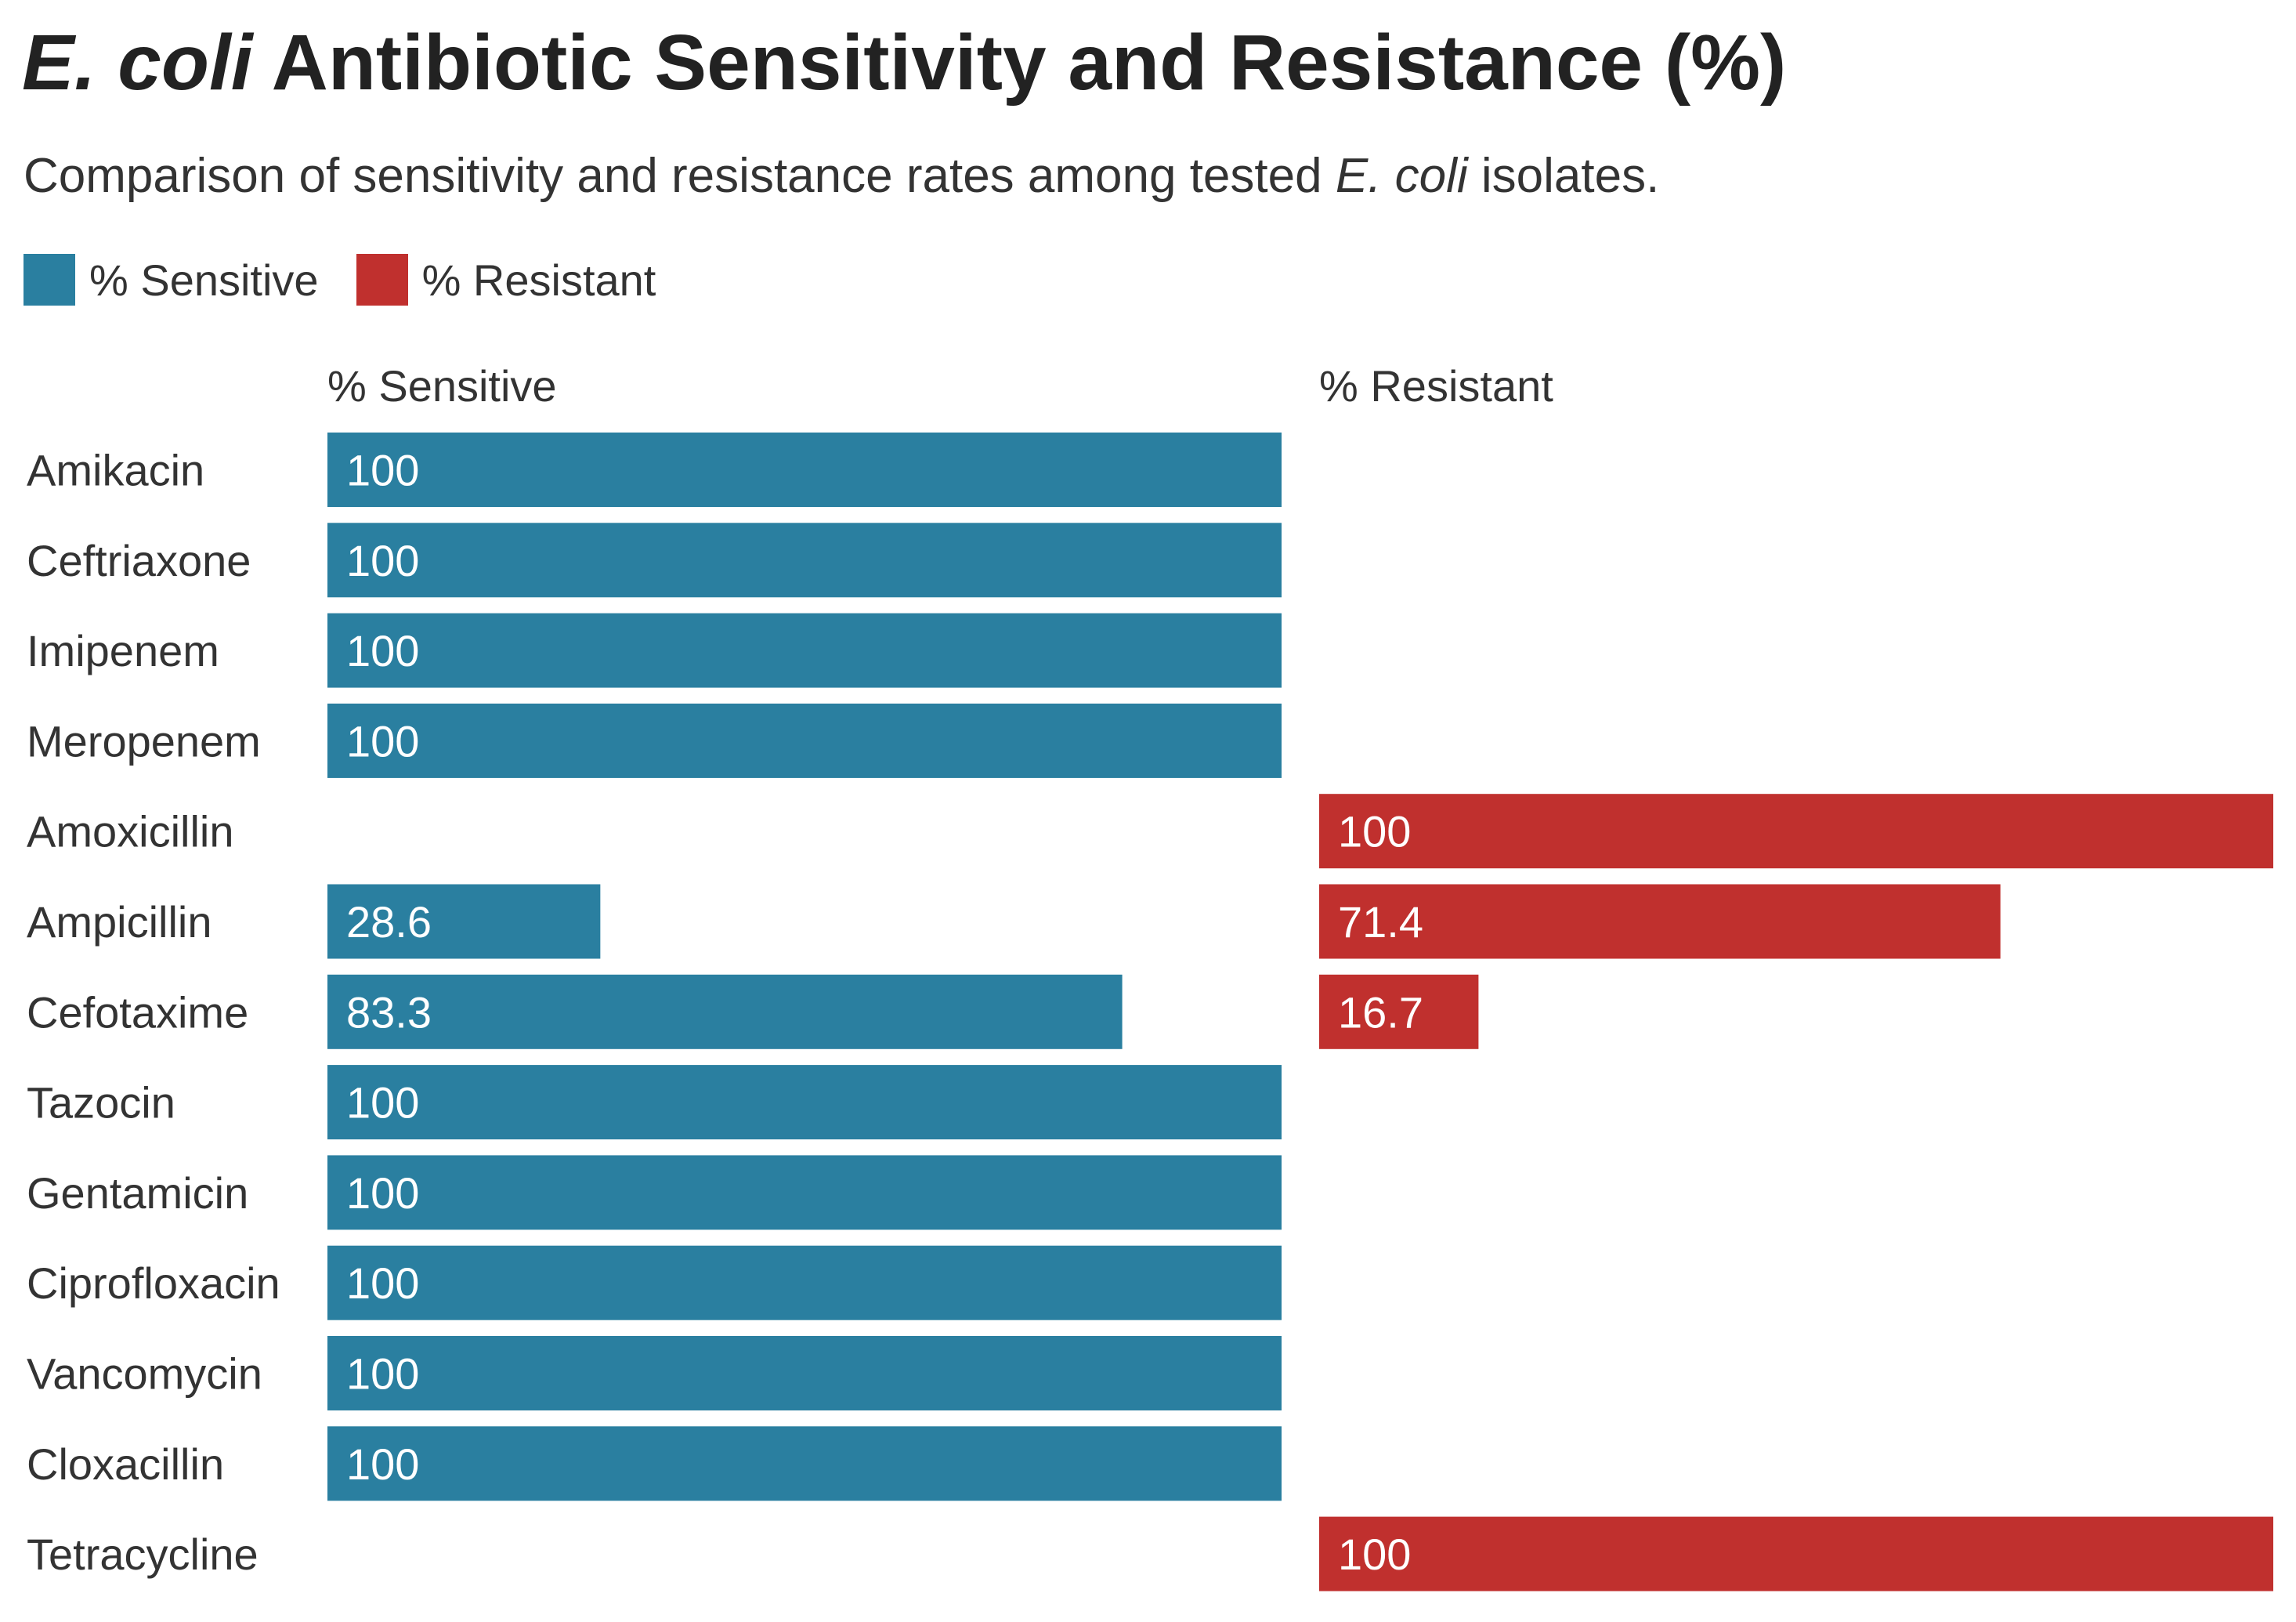  Describe the element at coordinates (382, 280) in the screenshot. I see `legend-swatch-resistant` at that location.